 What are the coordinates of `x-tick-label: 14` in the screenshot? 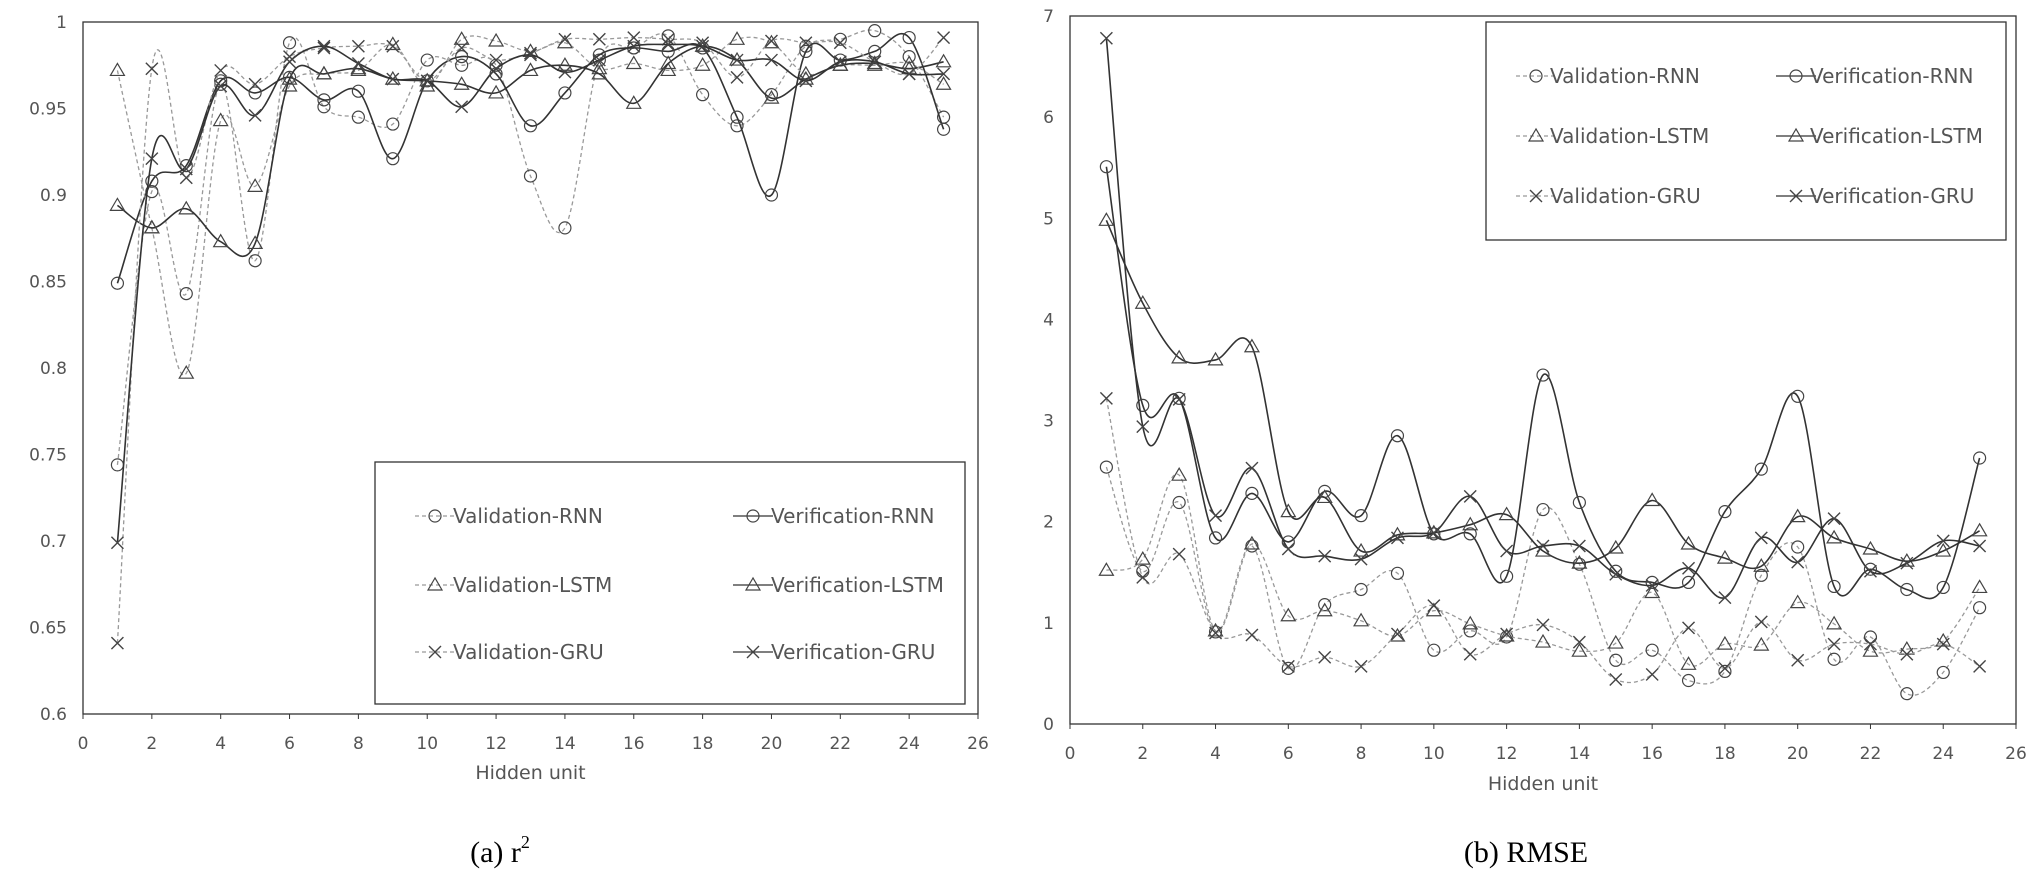 It's located at (1580, 754).